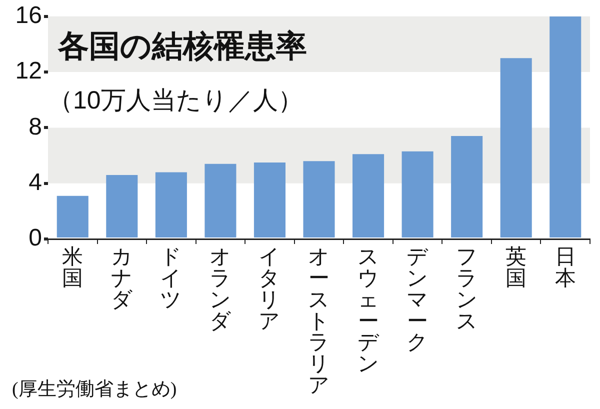  What do you see at coordinates (175, 100) in the screenshot?
I see `text: （10万人当たり／人）` at bounding box center [175, 100].